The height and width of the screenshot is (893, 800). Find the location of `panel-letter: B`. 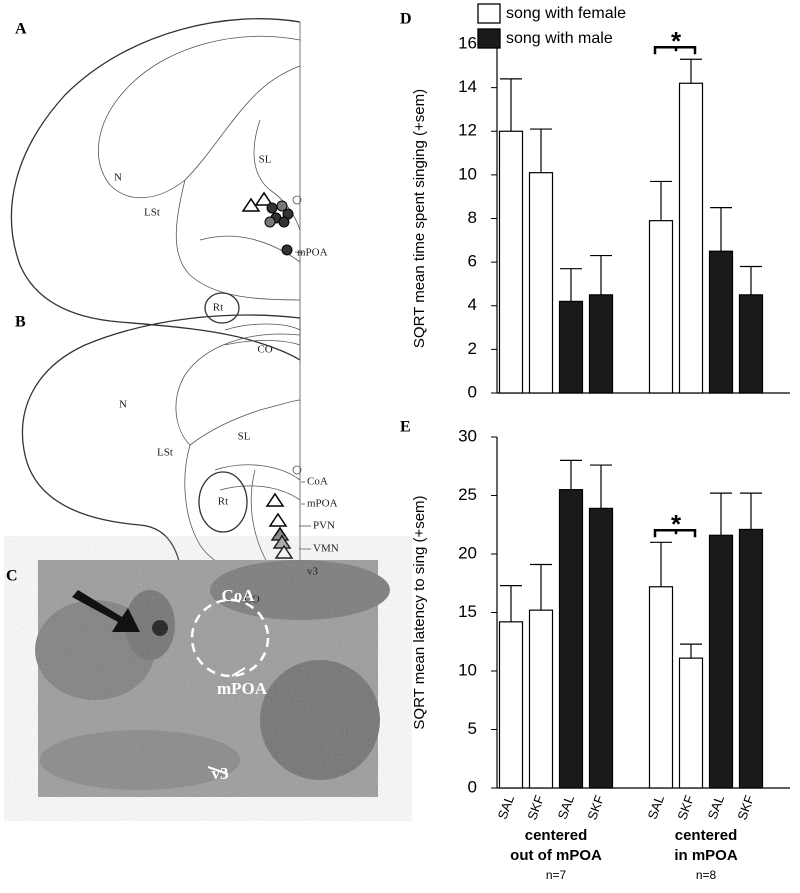

panel-letter: B is located at coordinates (20, 322).